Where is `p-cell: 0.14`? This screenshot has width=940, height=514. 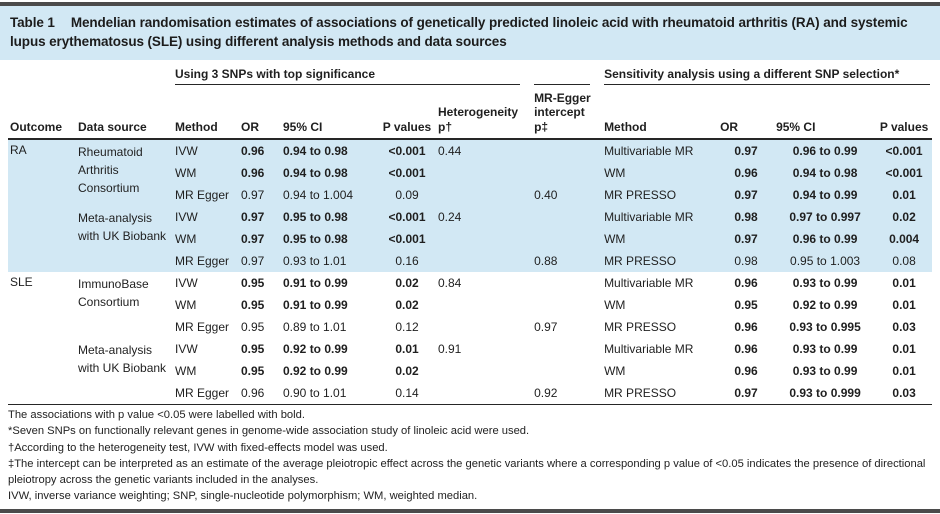
p-cell: 0.14 is located at coordinates (407, 393).